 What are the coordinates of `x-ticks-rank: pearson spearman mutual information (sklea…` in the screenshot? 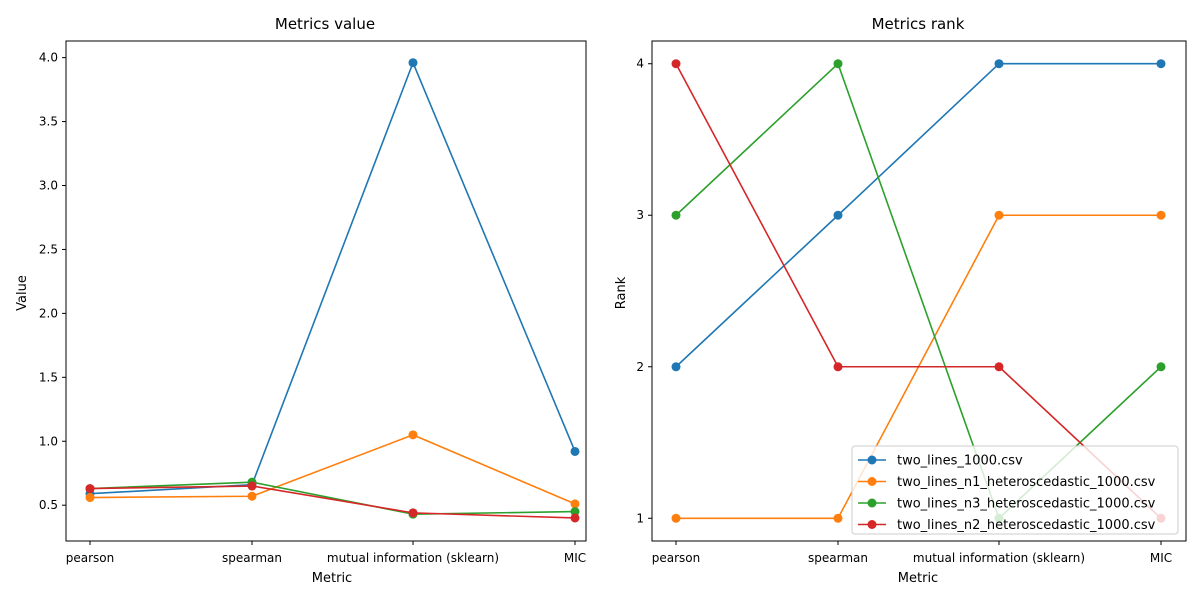 It's located at (912, 553).